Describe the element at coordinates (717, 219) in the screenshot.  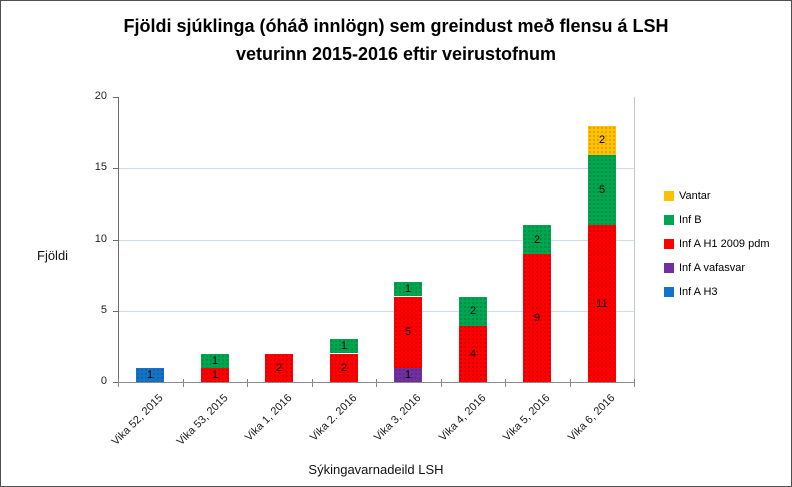
I see `legend-item-inf-b: Inf B` at that location.